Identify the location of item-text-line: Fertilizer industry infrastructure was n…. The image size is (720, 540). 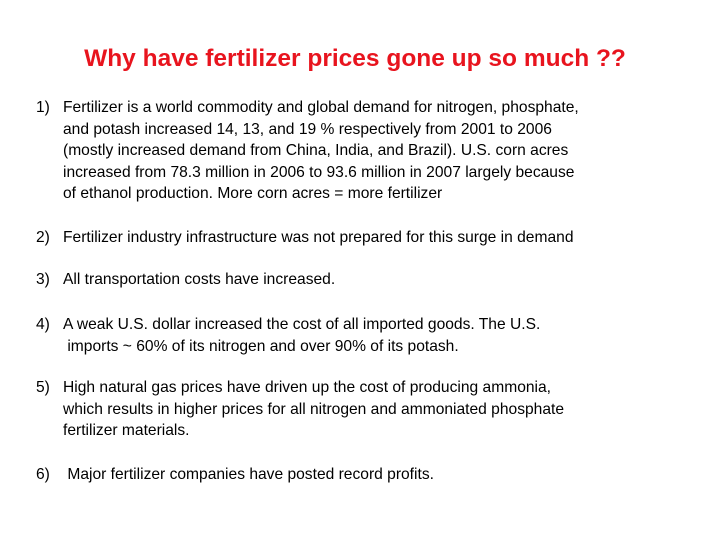
(318, 237).